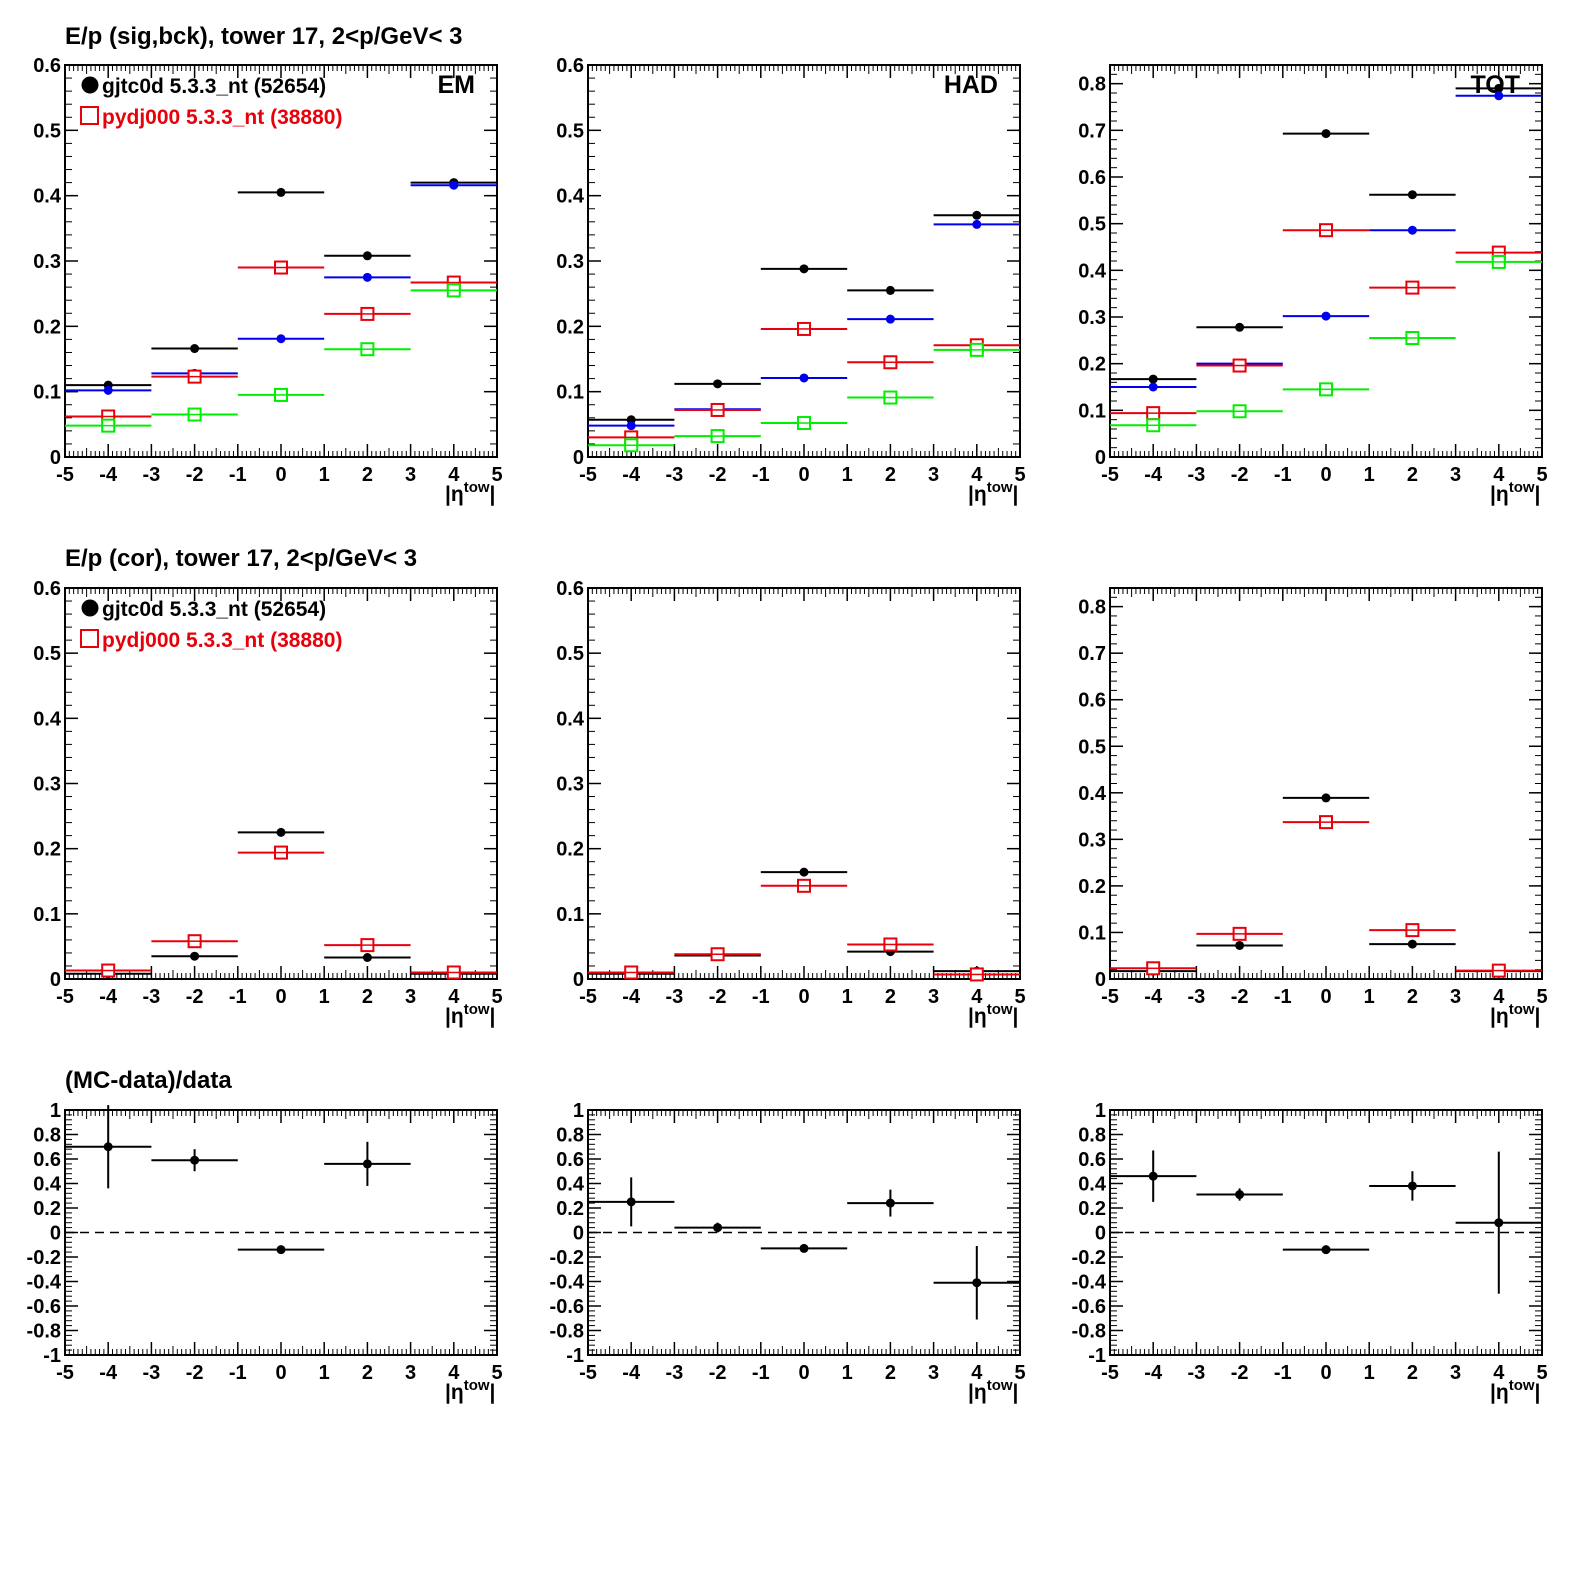 Image resolution: width=1575 pixels, height=1575 pixels. Describe the element at coordinates (457, 85) in the screenshot. I see `panel-tag: EM` at that location.